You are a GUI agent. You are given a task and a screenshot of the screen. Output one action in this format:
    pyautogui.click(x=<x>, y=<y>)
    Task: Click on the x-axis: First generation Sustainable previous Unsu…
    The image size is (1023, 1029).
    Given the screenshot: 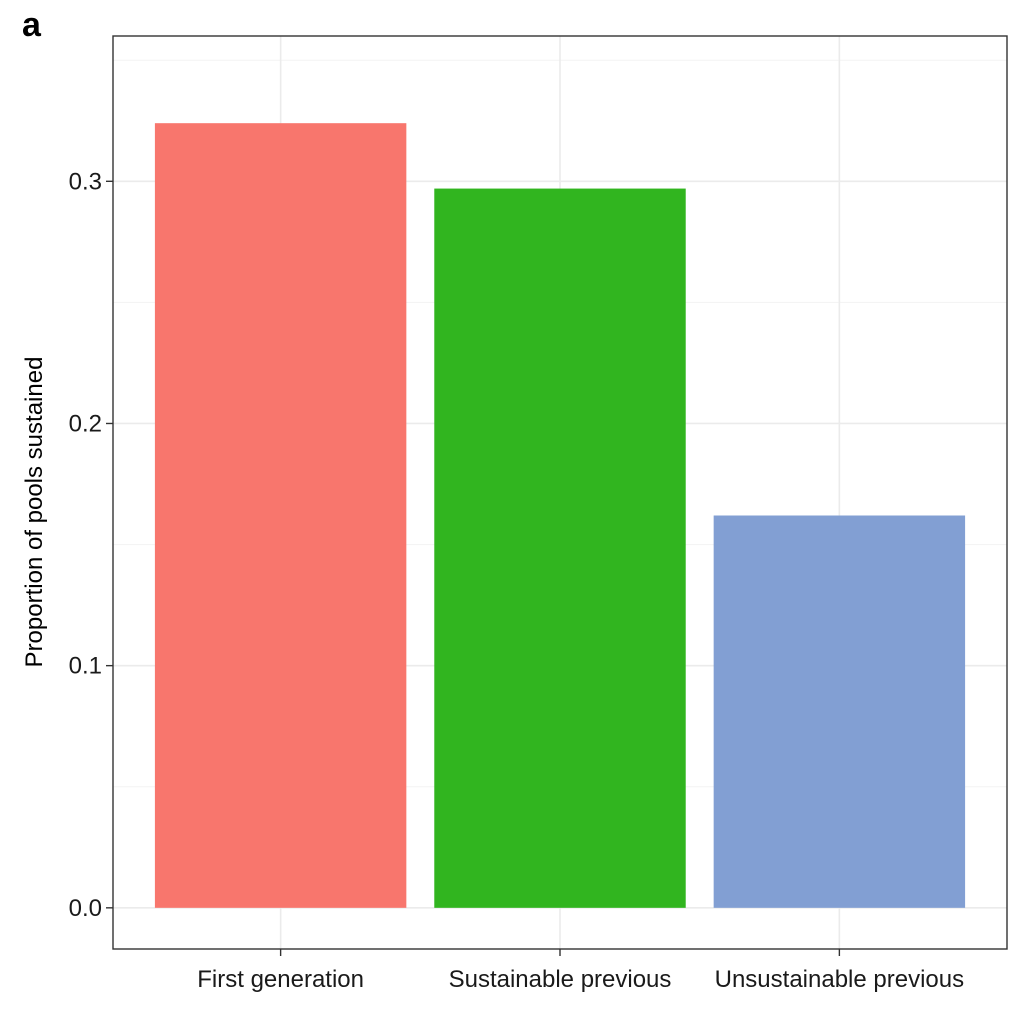 What is the action you would take?
    pyautogui.click(x=580, y=971)
    